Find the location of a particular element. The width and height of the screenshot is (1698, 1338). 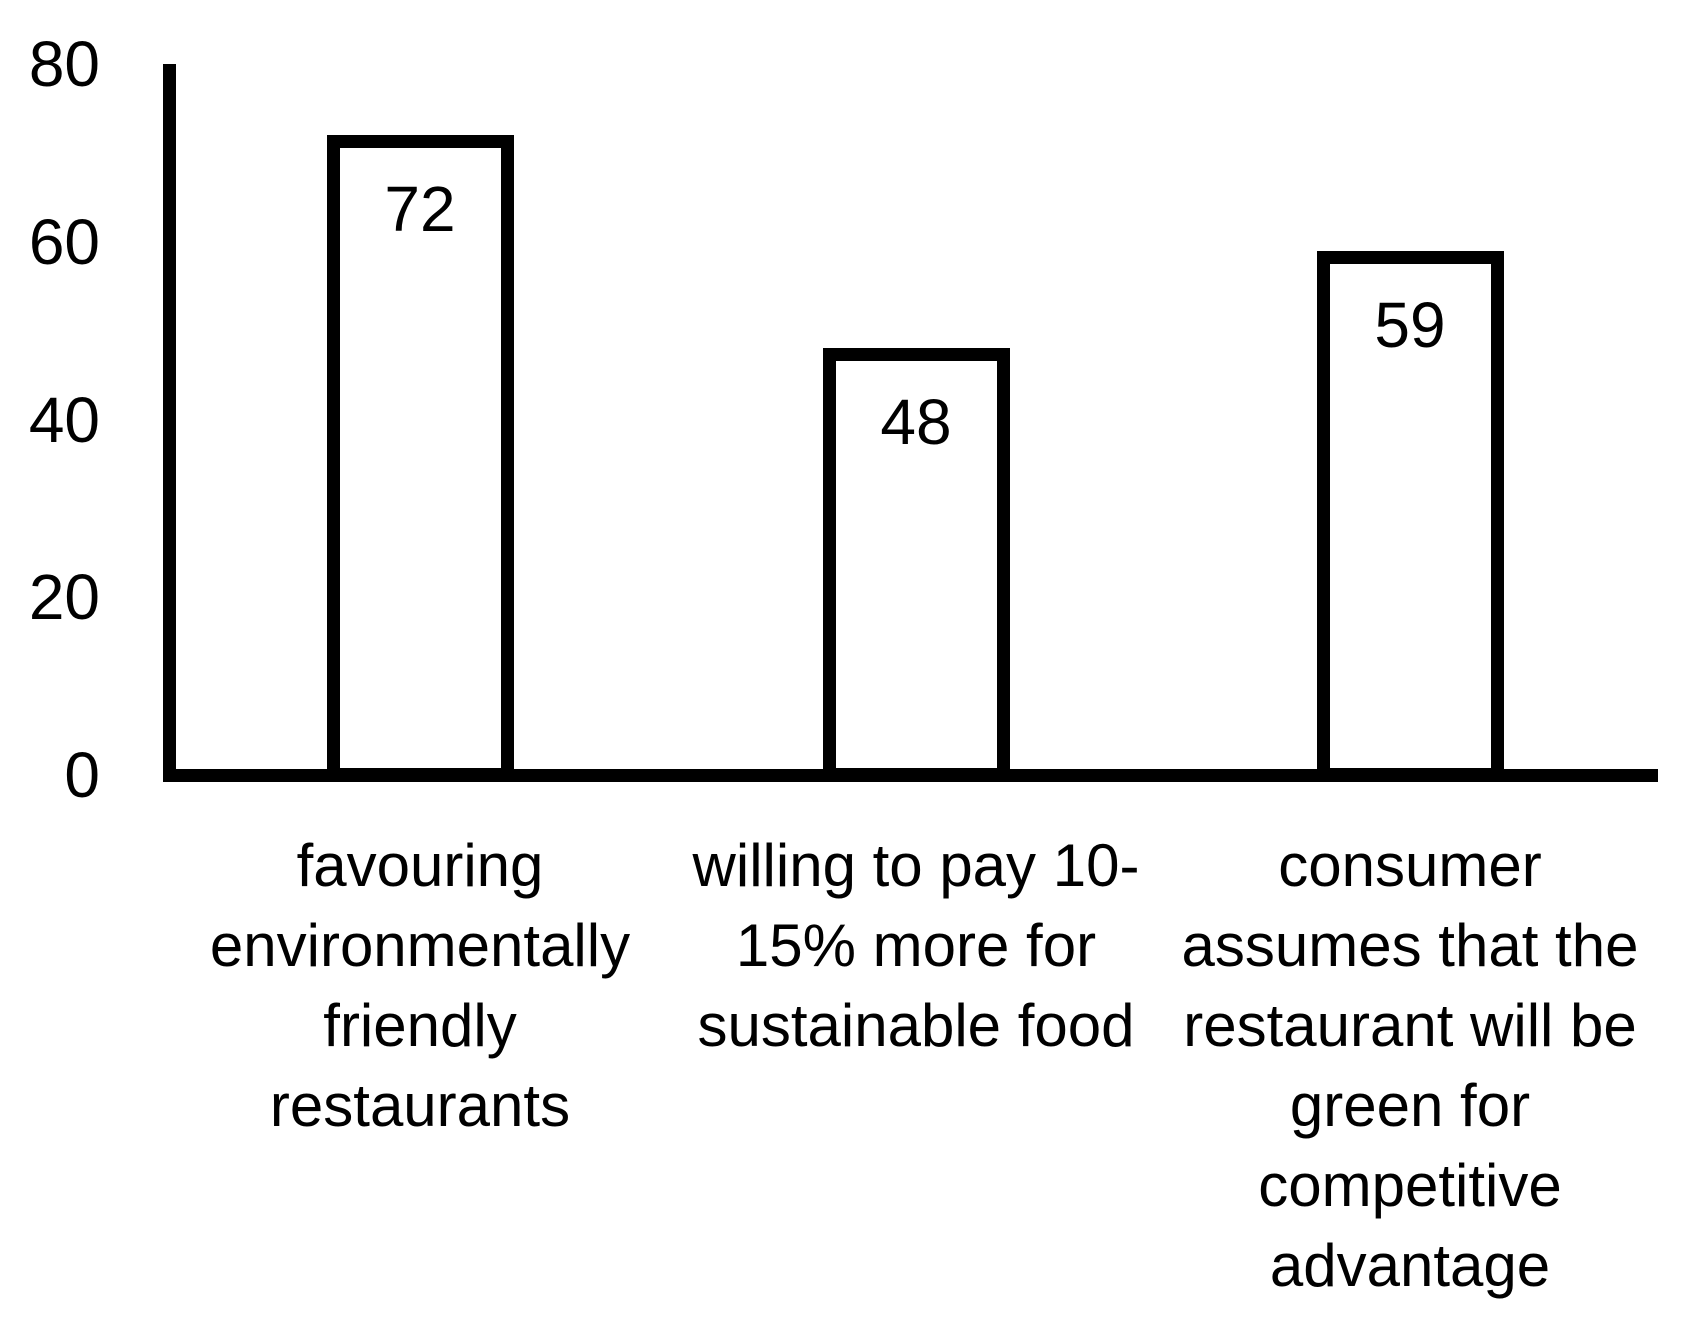

y-axis-line is located at coordinates (169, 423).